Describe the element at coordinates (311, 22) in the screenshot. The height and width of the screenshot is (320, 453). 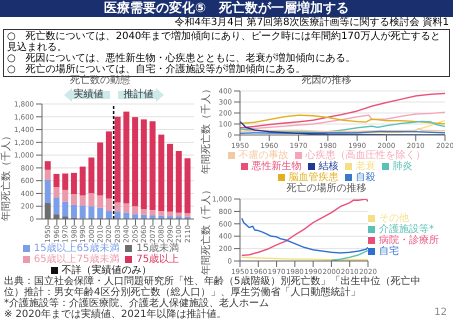
I see `text: 令和4年3月4日 第7回第8次医療計画等に関する検討会 資料1` at that location.